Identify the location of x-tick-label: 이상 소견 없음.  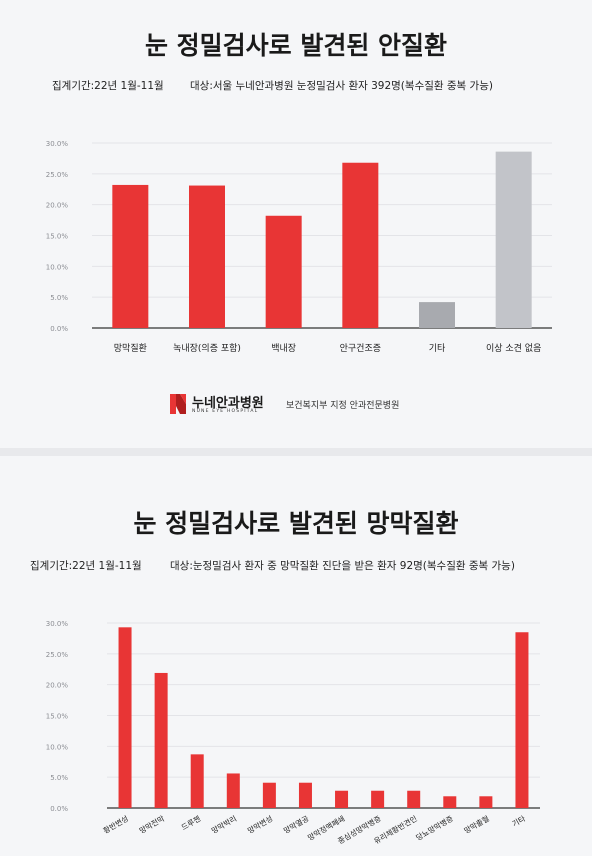
(513, 348).